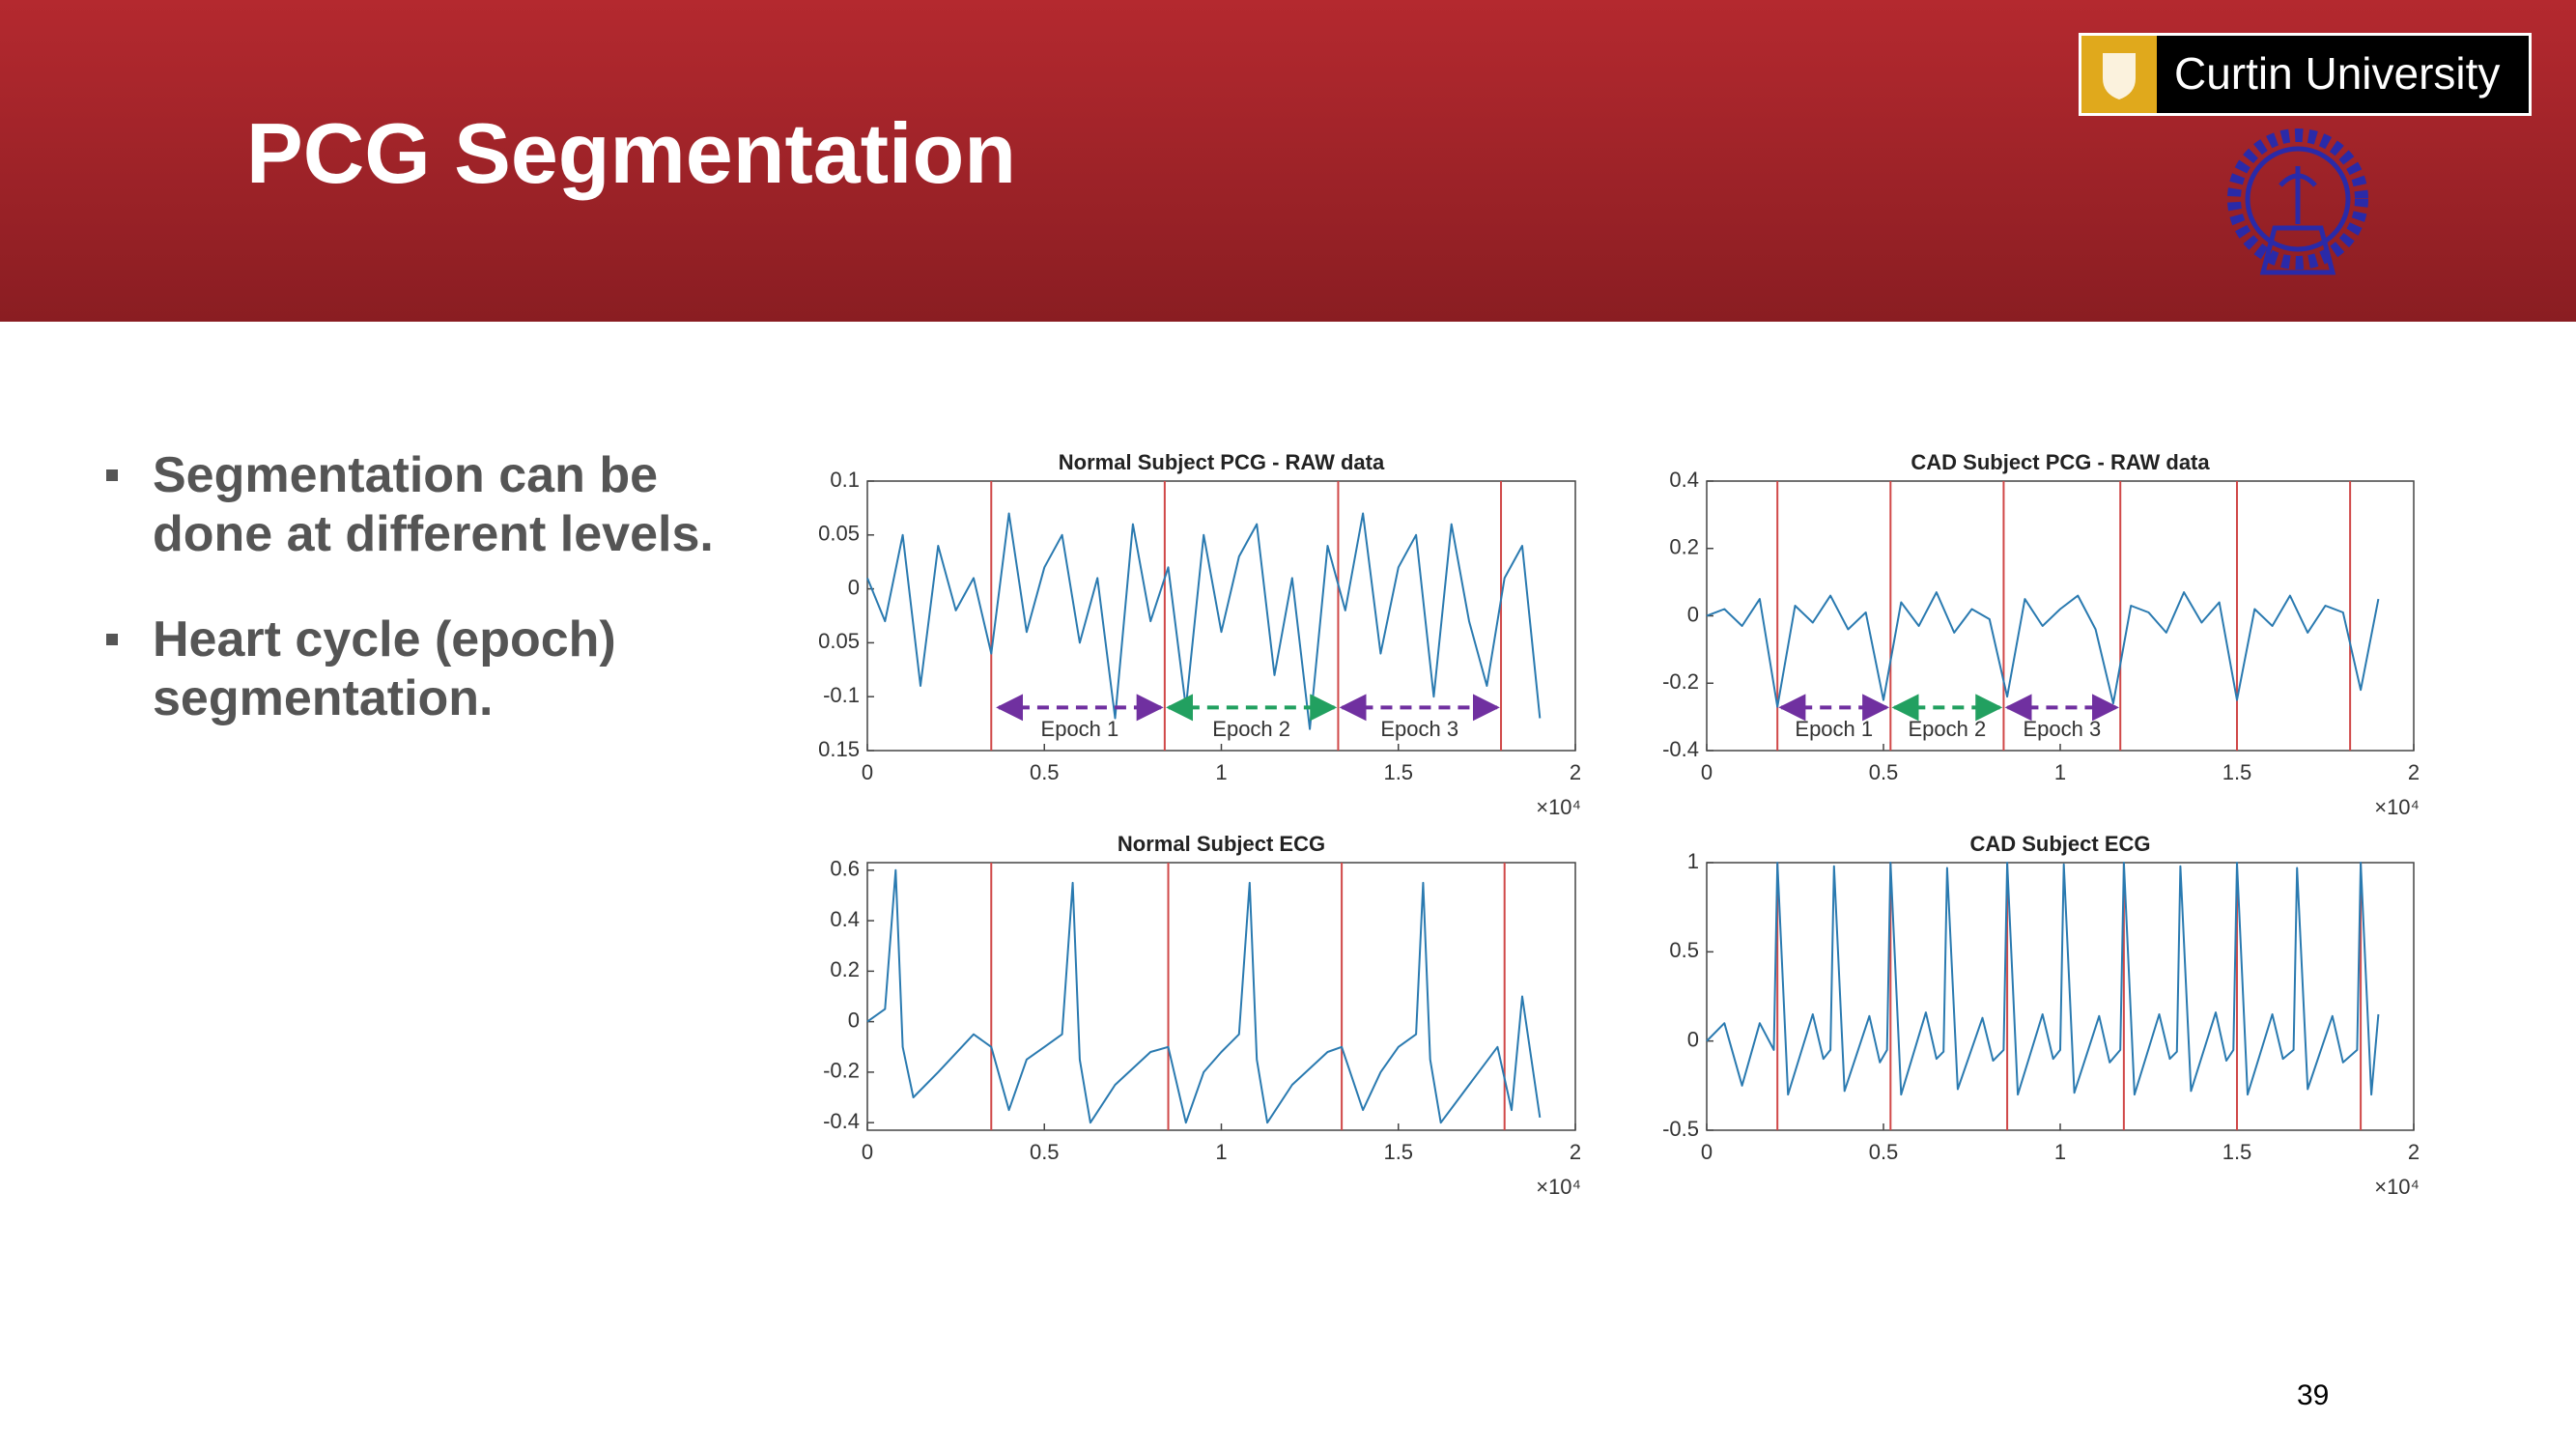 The width and height of the screenshot is (2576, 1449). Describe the element at coordinates (434, 669) in the screenshot. I see `bullet: Heart cycle (epoch) segmentation.` at that location.